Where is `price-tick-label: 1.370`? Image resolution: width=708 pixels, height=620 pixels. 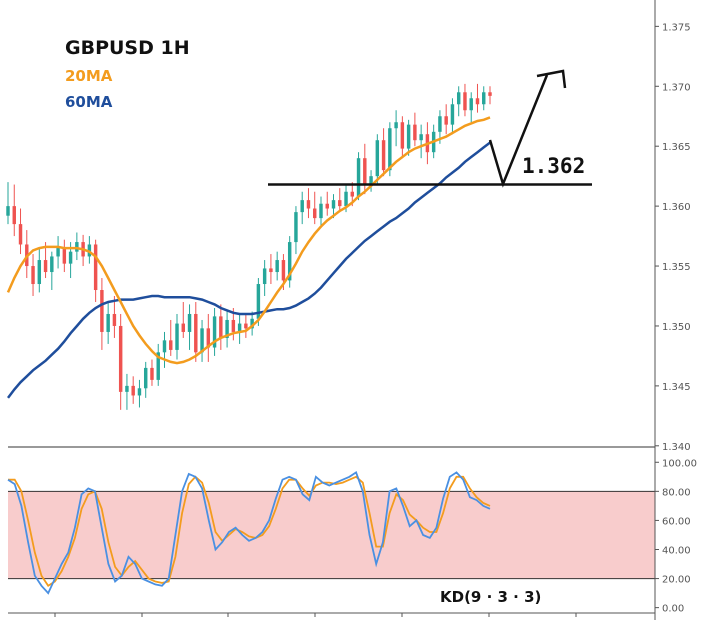
price-tick-label: 1.370 is located at coordinates (676, 87).